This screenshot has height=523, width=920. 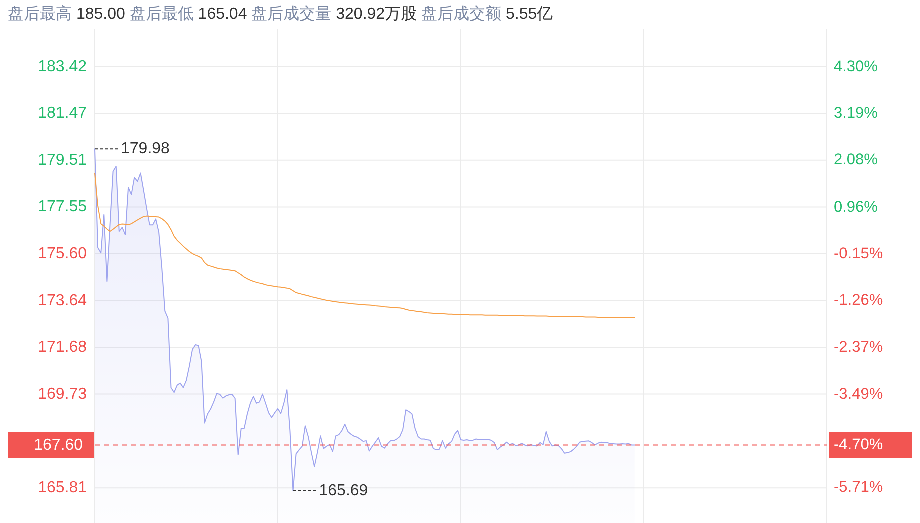 What do you see at coordinates (63, 207) in the screenshot?
I see `y-tick-label: 177.55` at bounding box center [63, 207].